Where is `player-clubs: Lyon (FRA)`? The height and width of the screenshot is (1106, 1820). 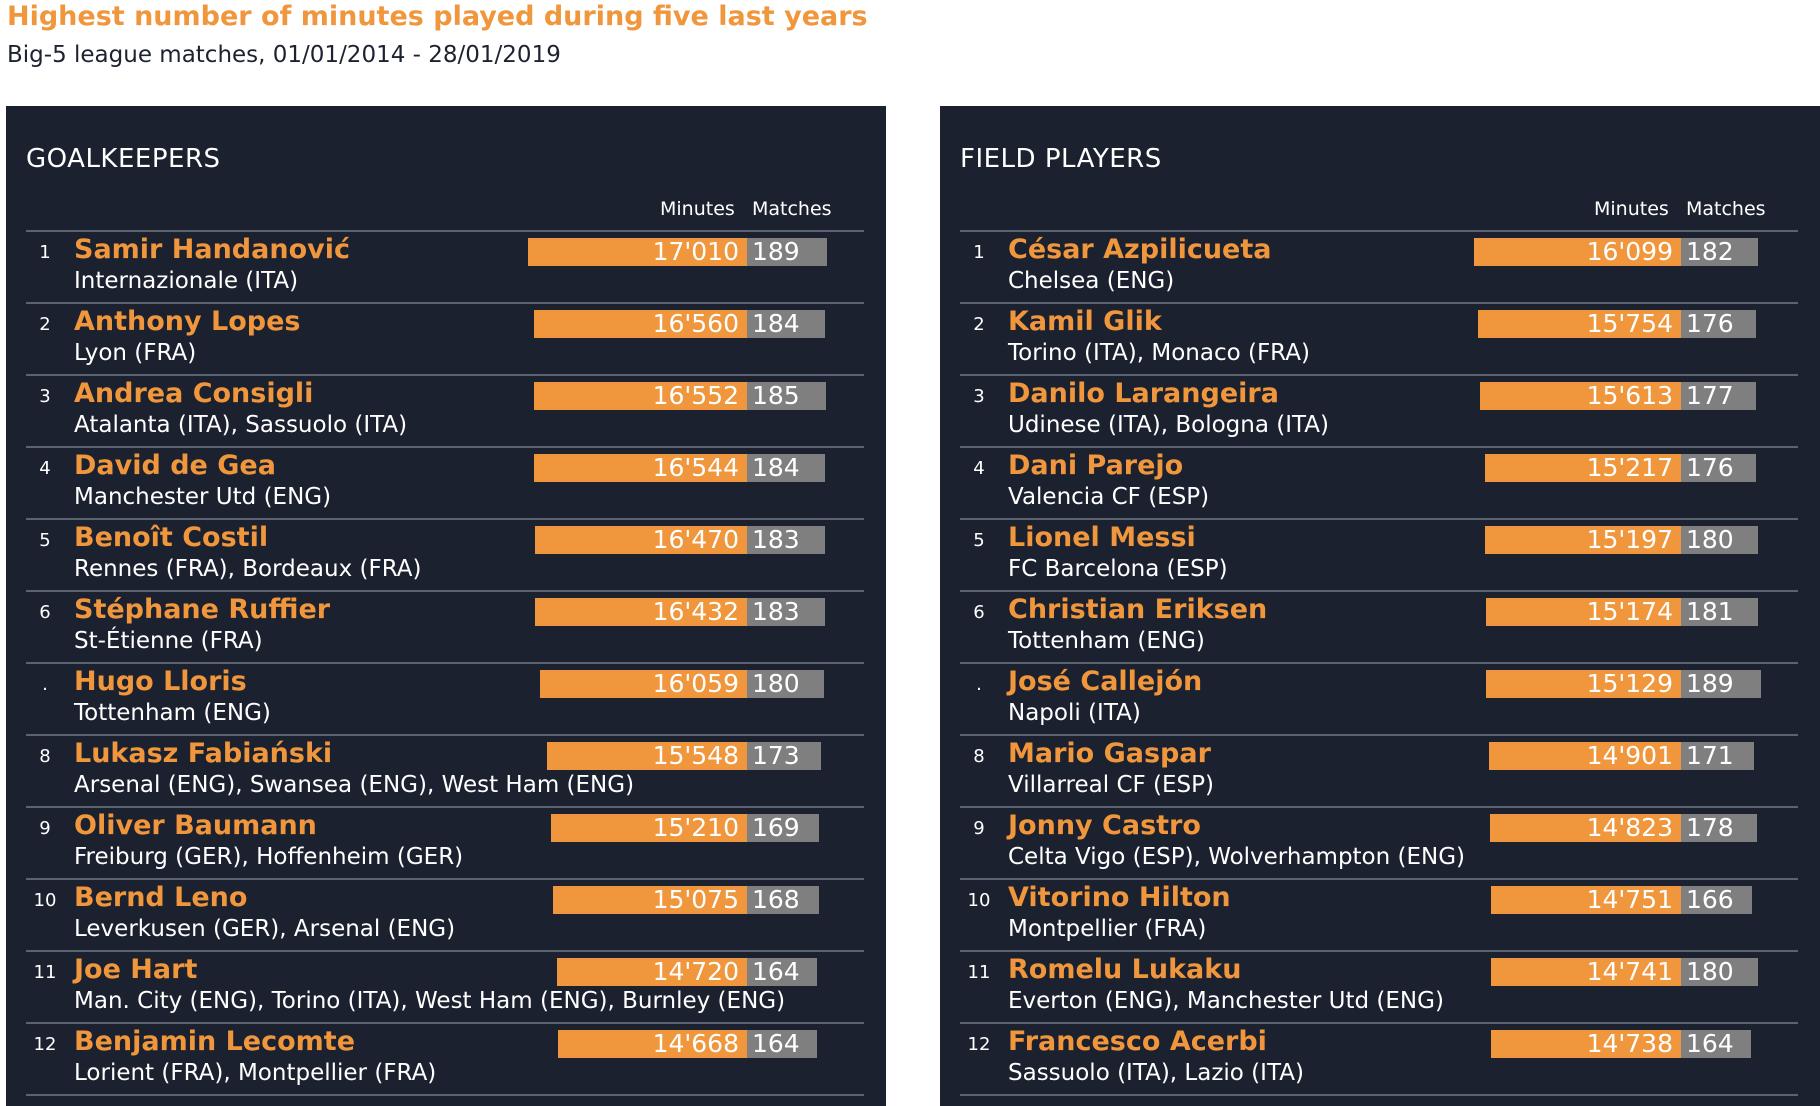
player-clubs: Lyon (FRA) is located at coordinates (135, 353).